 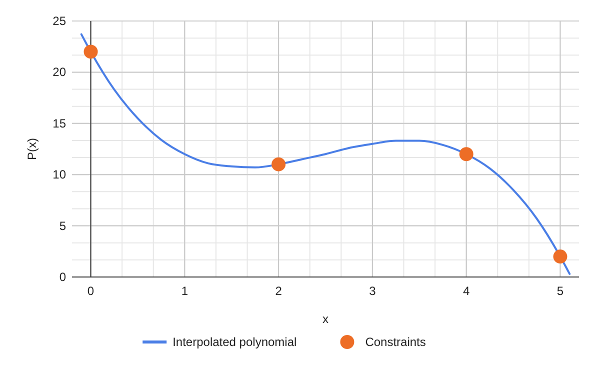 What do you see at coordinates (234, 342) in the screenshot?
I see `legend-label: Interpolated polynomial` at bounding box center [234, 342].